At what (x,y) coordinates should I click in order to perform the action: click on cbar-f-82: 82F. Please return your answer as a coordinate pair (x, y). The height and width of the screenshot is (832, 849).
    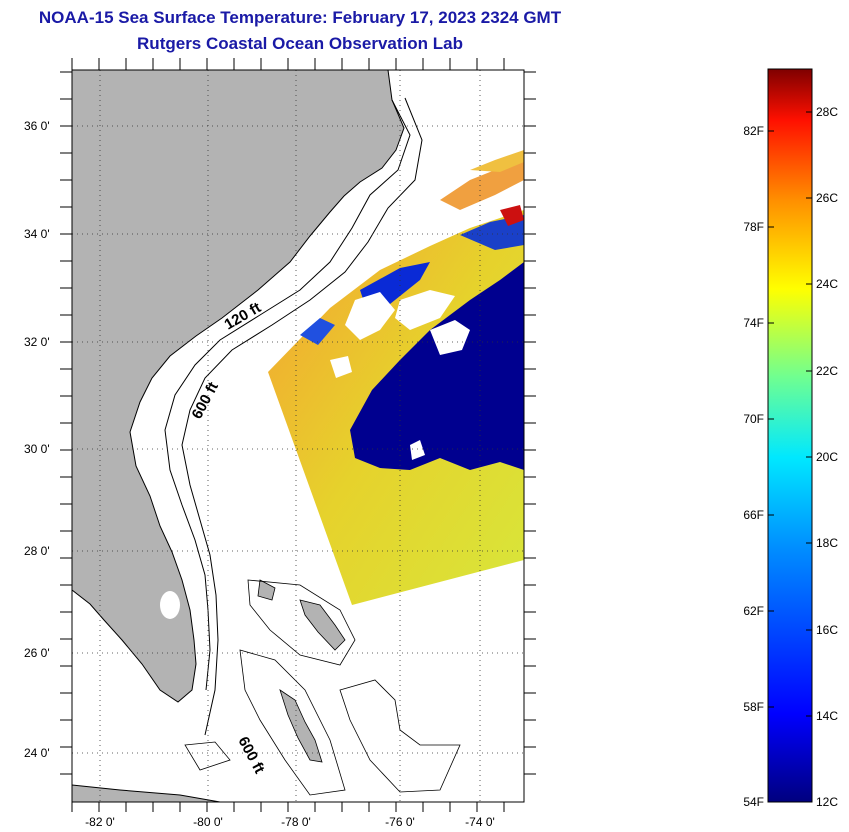
    Looking at the image, I should click on (753, 131).